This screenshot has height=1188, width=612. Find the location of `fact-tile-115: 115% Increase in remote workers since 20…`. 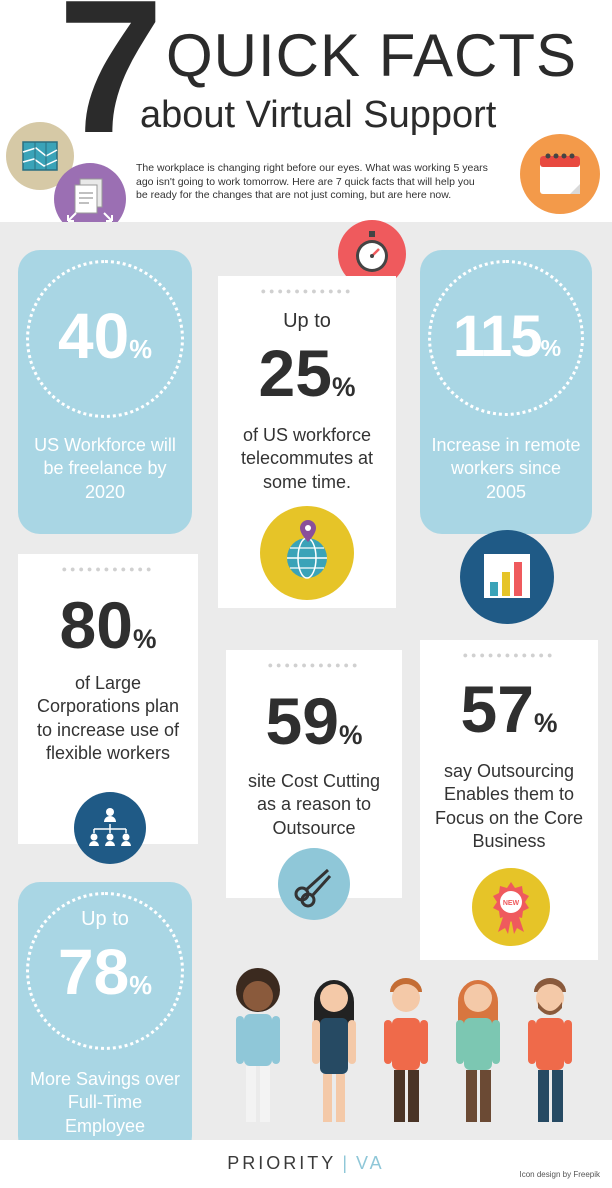

fact-tile-115: 115% Increase in remote workers since 20… is located at coordinates (506, 392).